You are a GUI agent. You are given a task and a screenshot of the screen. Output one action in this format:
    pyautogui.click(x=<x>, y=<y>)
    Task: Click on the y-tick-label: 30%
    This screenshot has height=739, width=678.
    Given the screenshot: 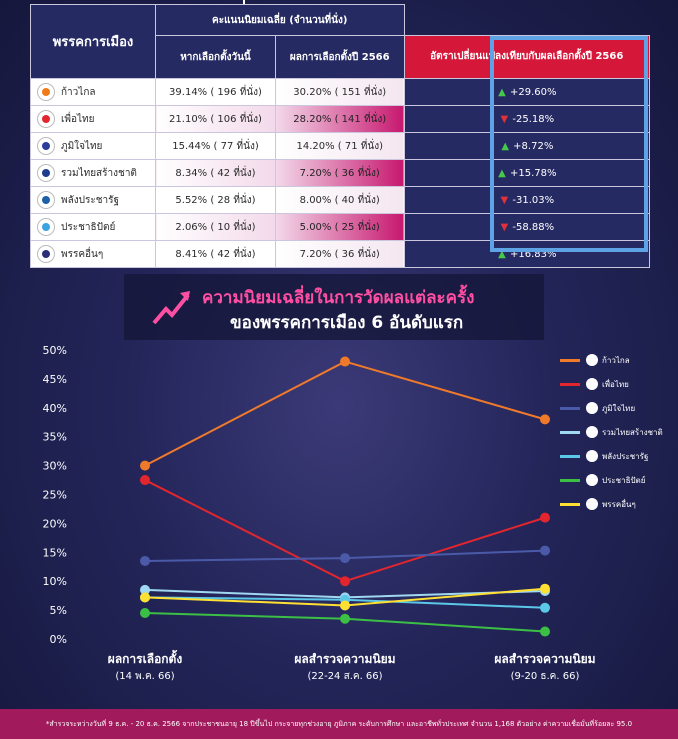 What is the action you would take?
    pyautogui.click(x=55, y=466)
    